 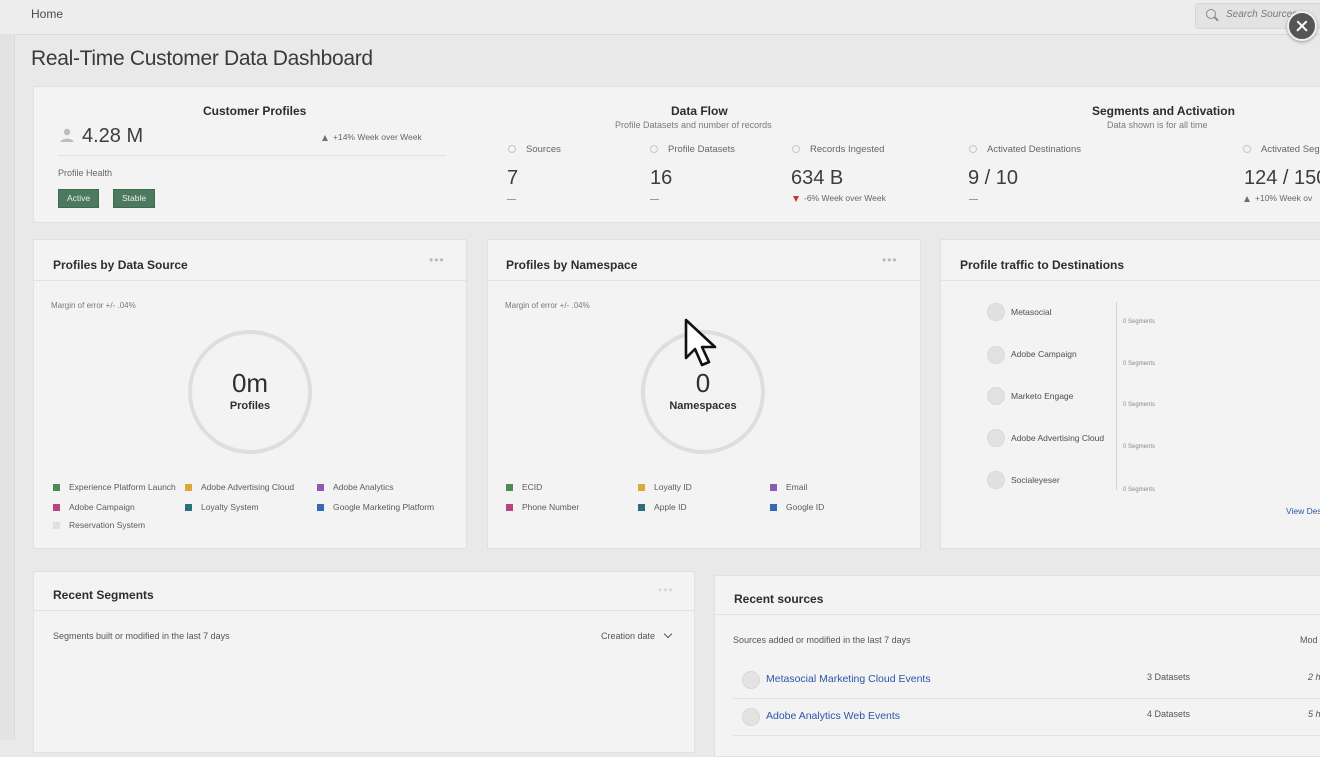 I want to click on modified-column-header: Mod, so click(x=1309, y=640).